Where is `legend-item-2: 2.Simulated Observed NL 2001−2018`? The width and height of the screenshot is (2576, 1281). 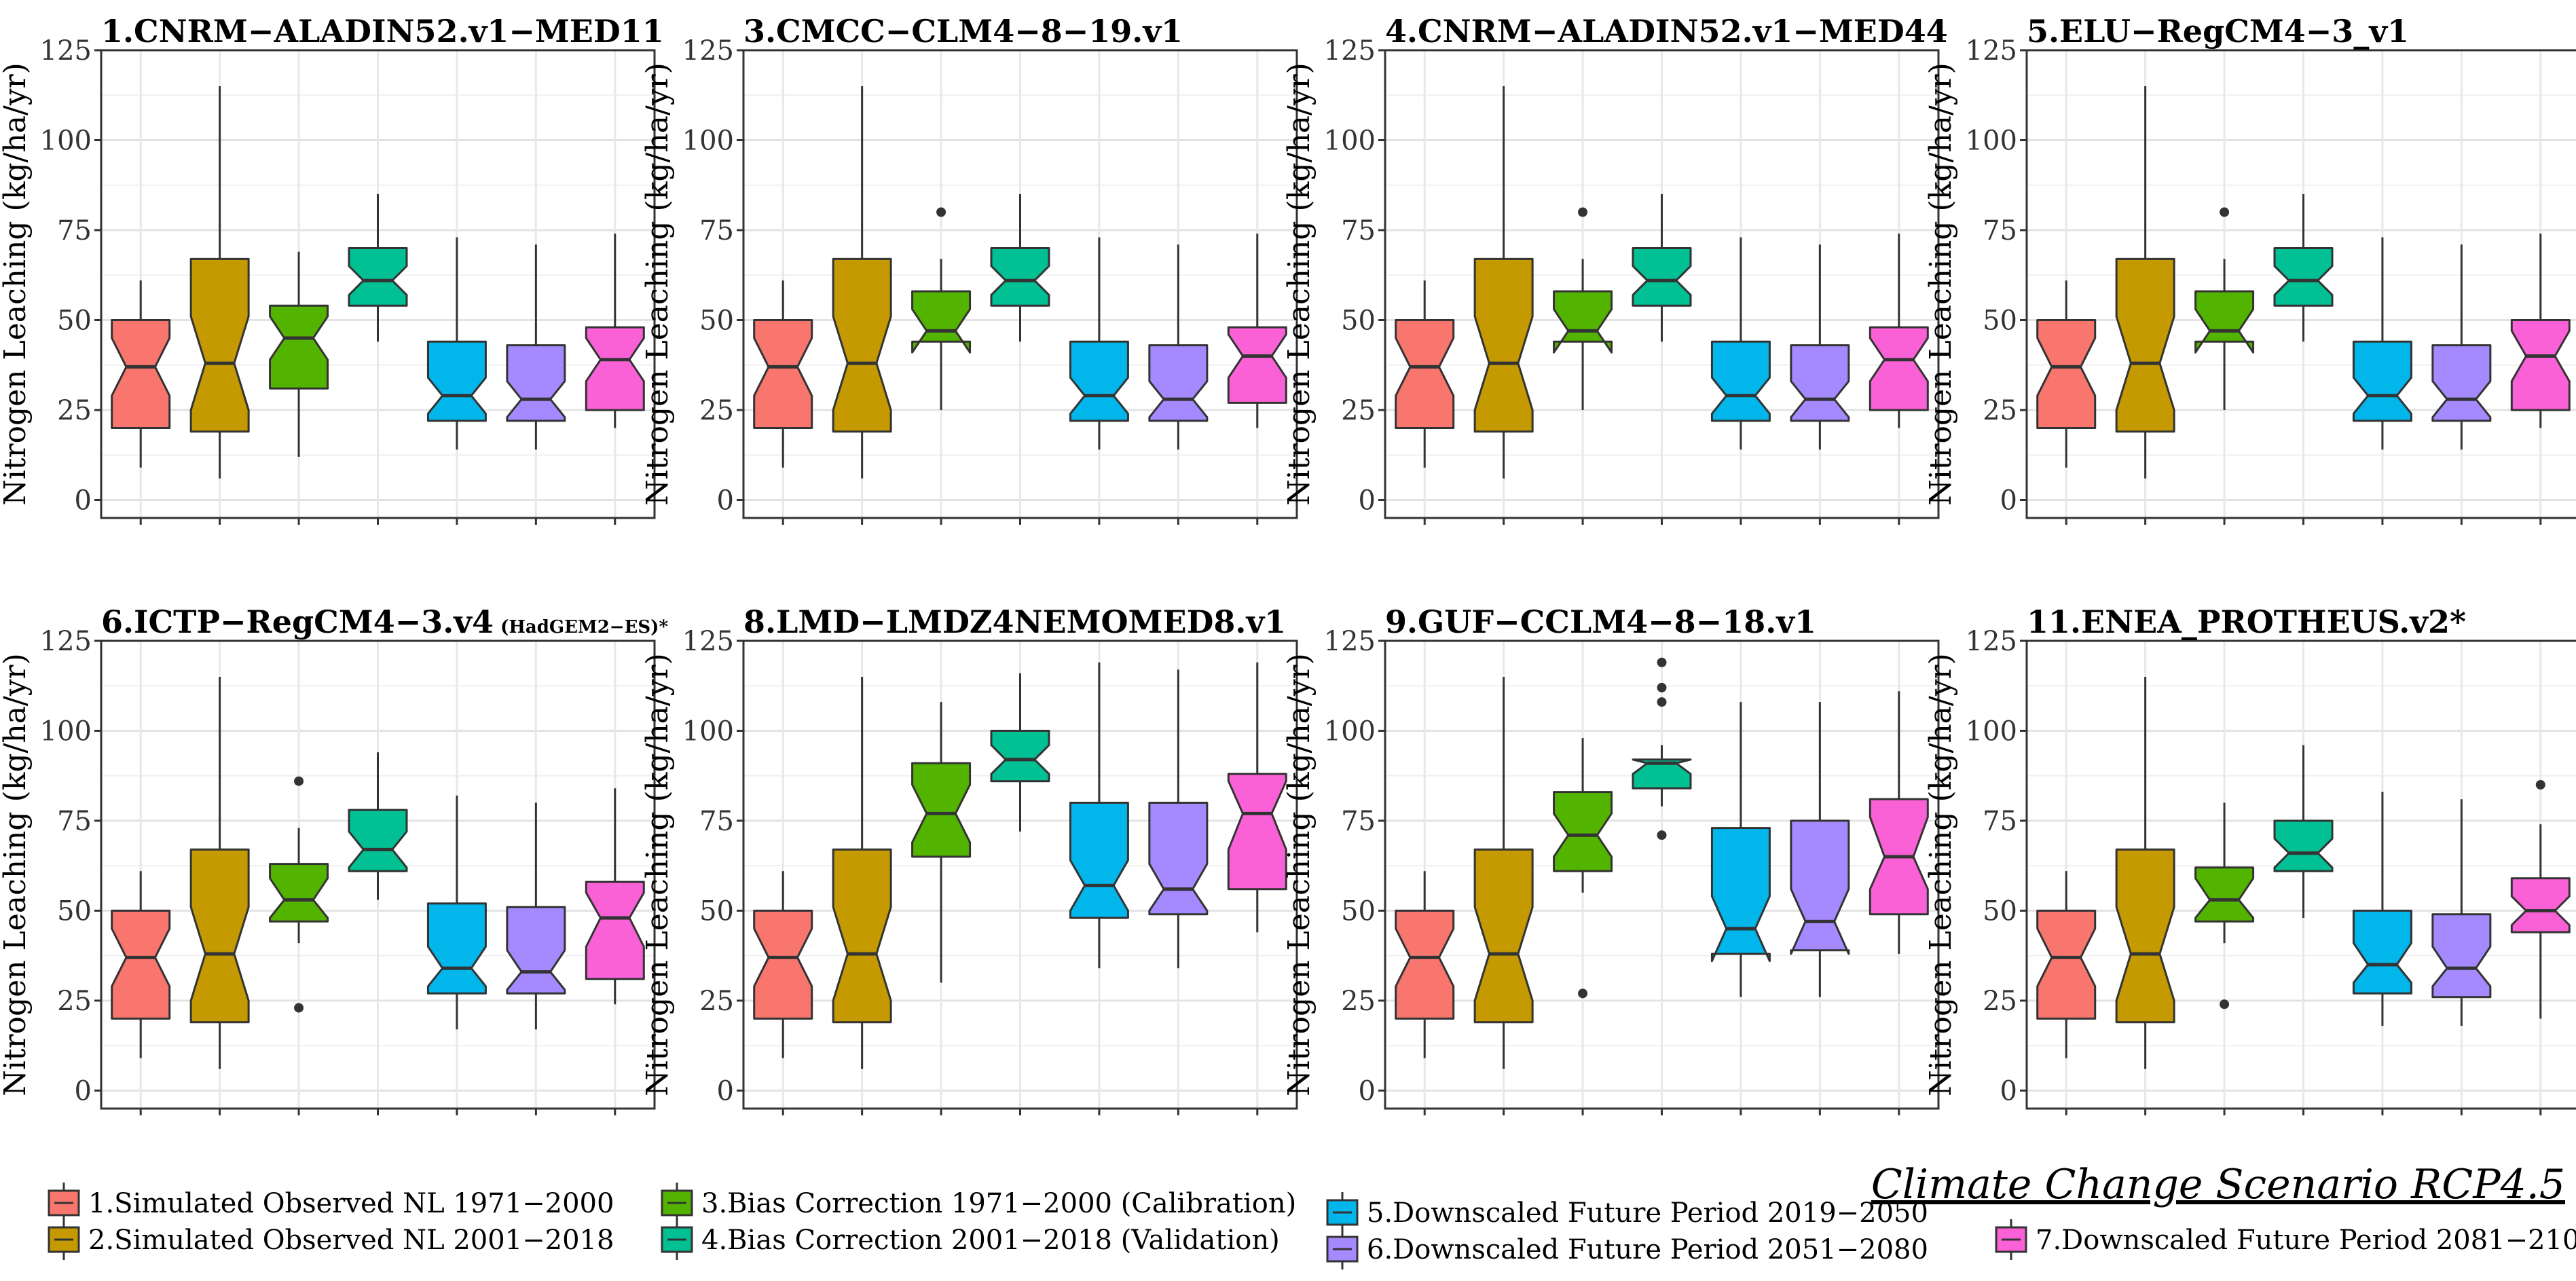 legend-item-2: 2.Simulated Observed NL 2001−2018 is located at coordinates (331, 1239).